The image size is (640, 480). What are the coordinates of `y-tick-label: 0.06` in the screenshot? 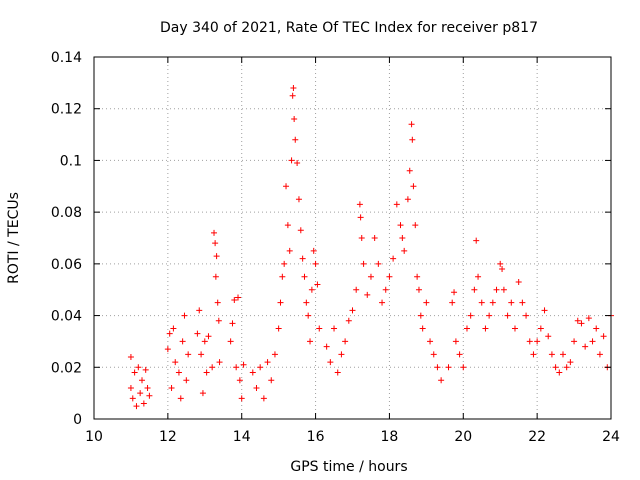 It's located at (66, 265).